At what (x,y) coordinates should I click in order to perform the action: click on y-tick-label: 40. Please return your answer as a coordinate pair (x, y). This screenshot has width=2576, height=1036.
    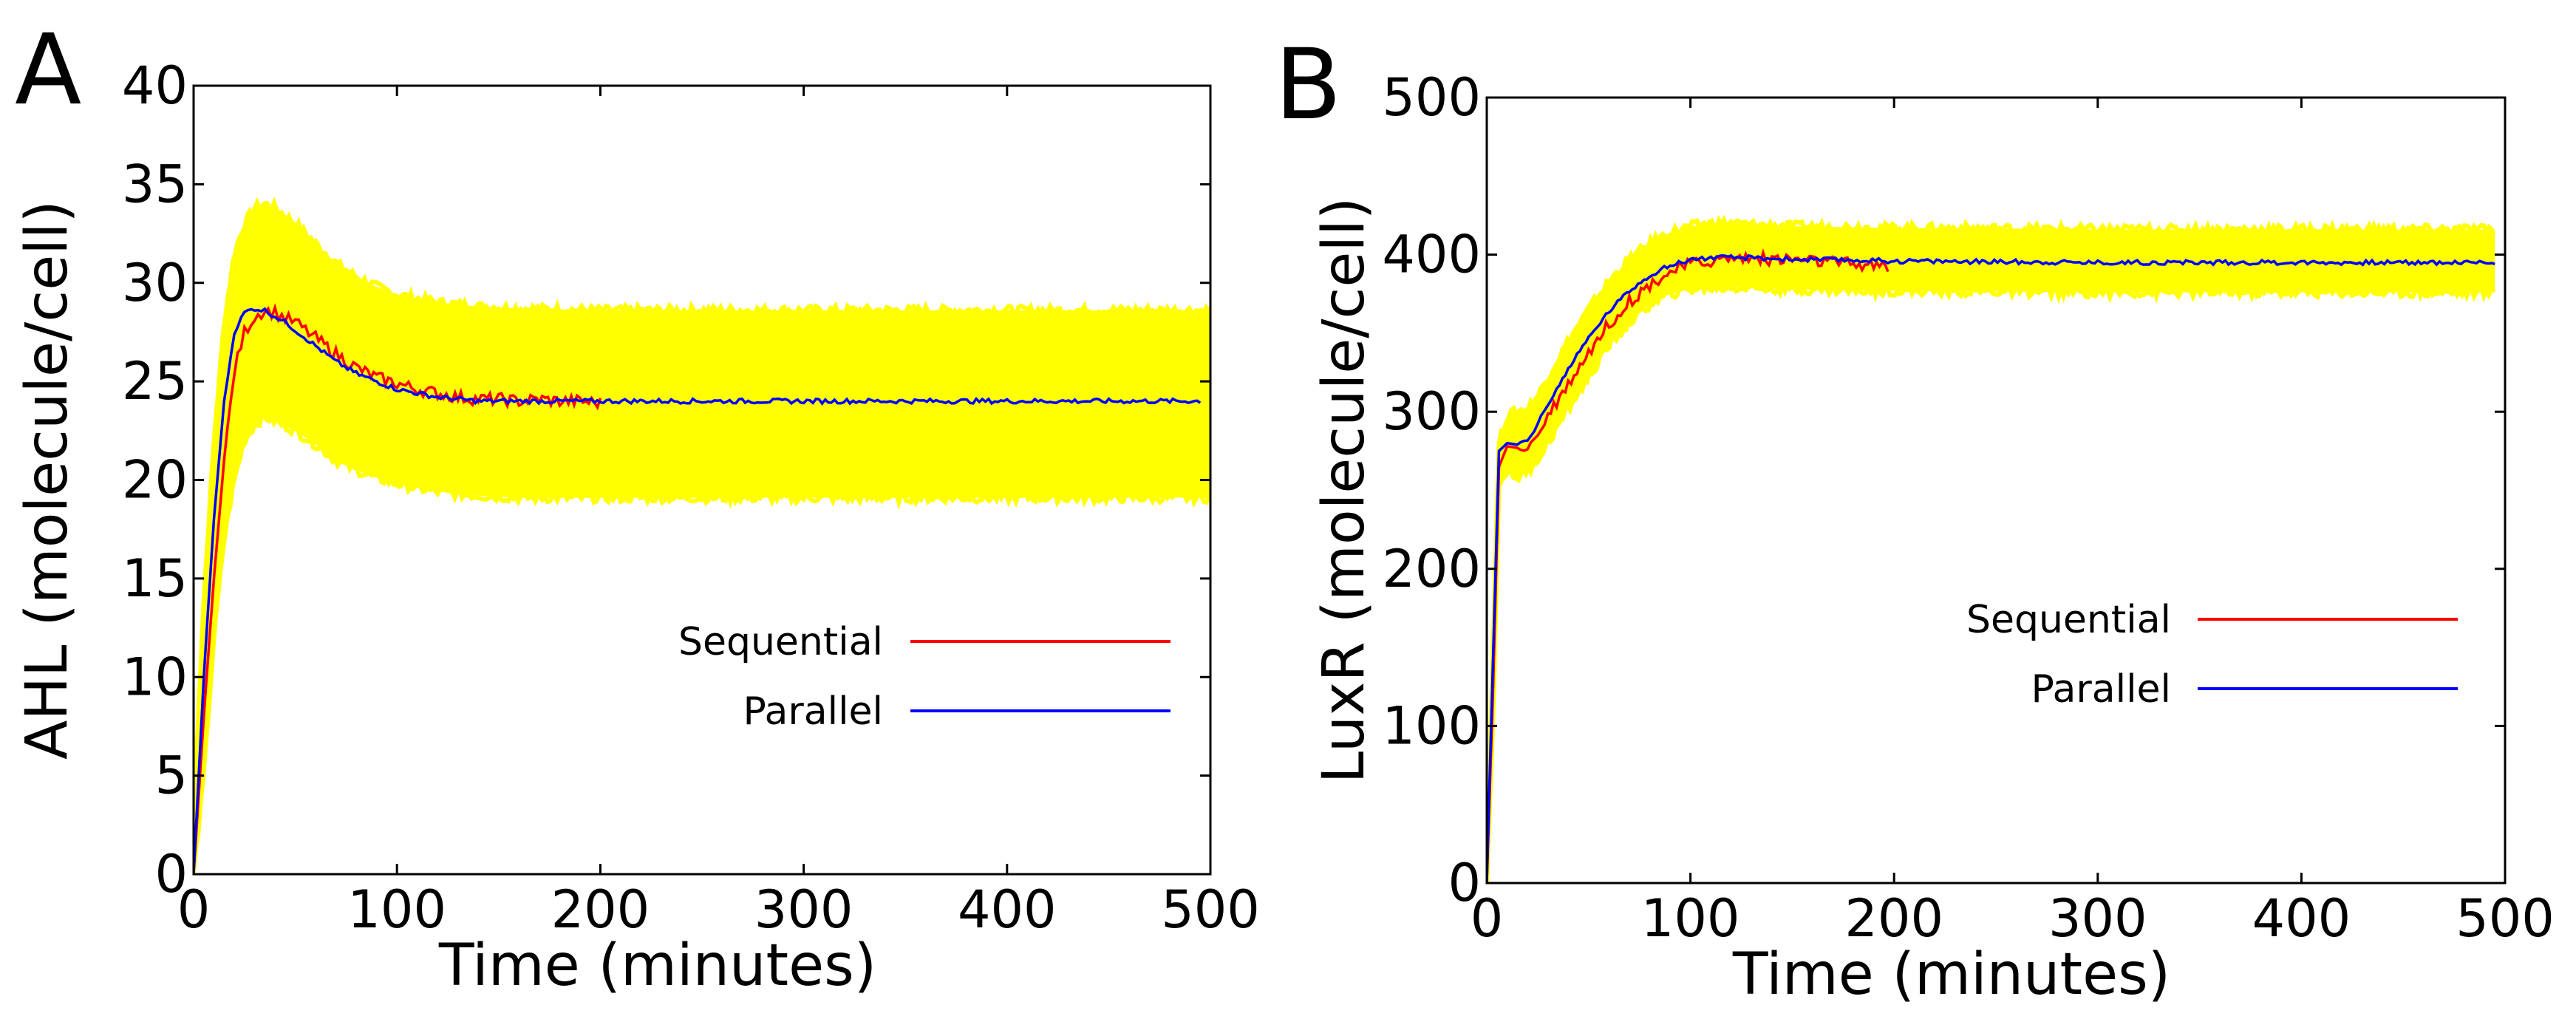
    Looking at the image, I should click on (155, 85).